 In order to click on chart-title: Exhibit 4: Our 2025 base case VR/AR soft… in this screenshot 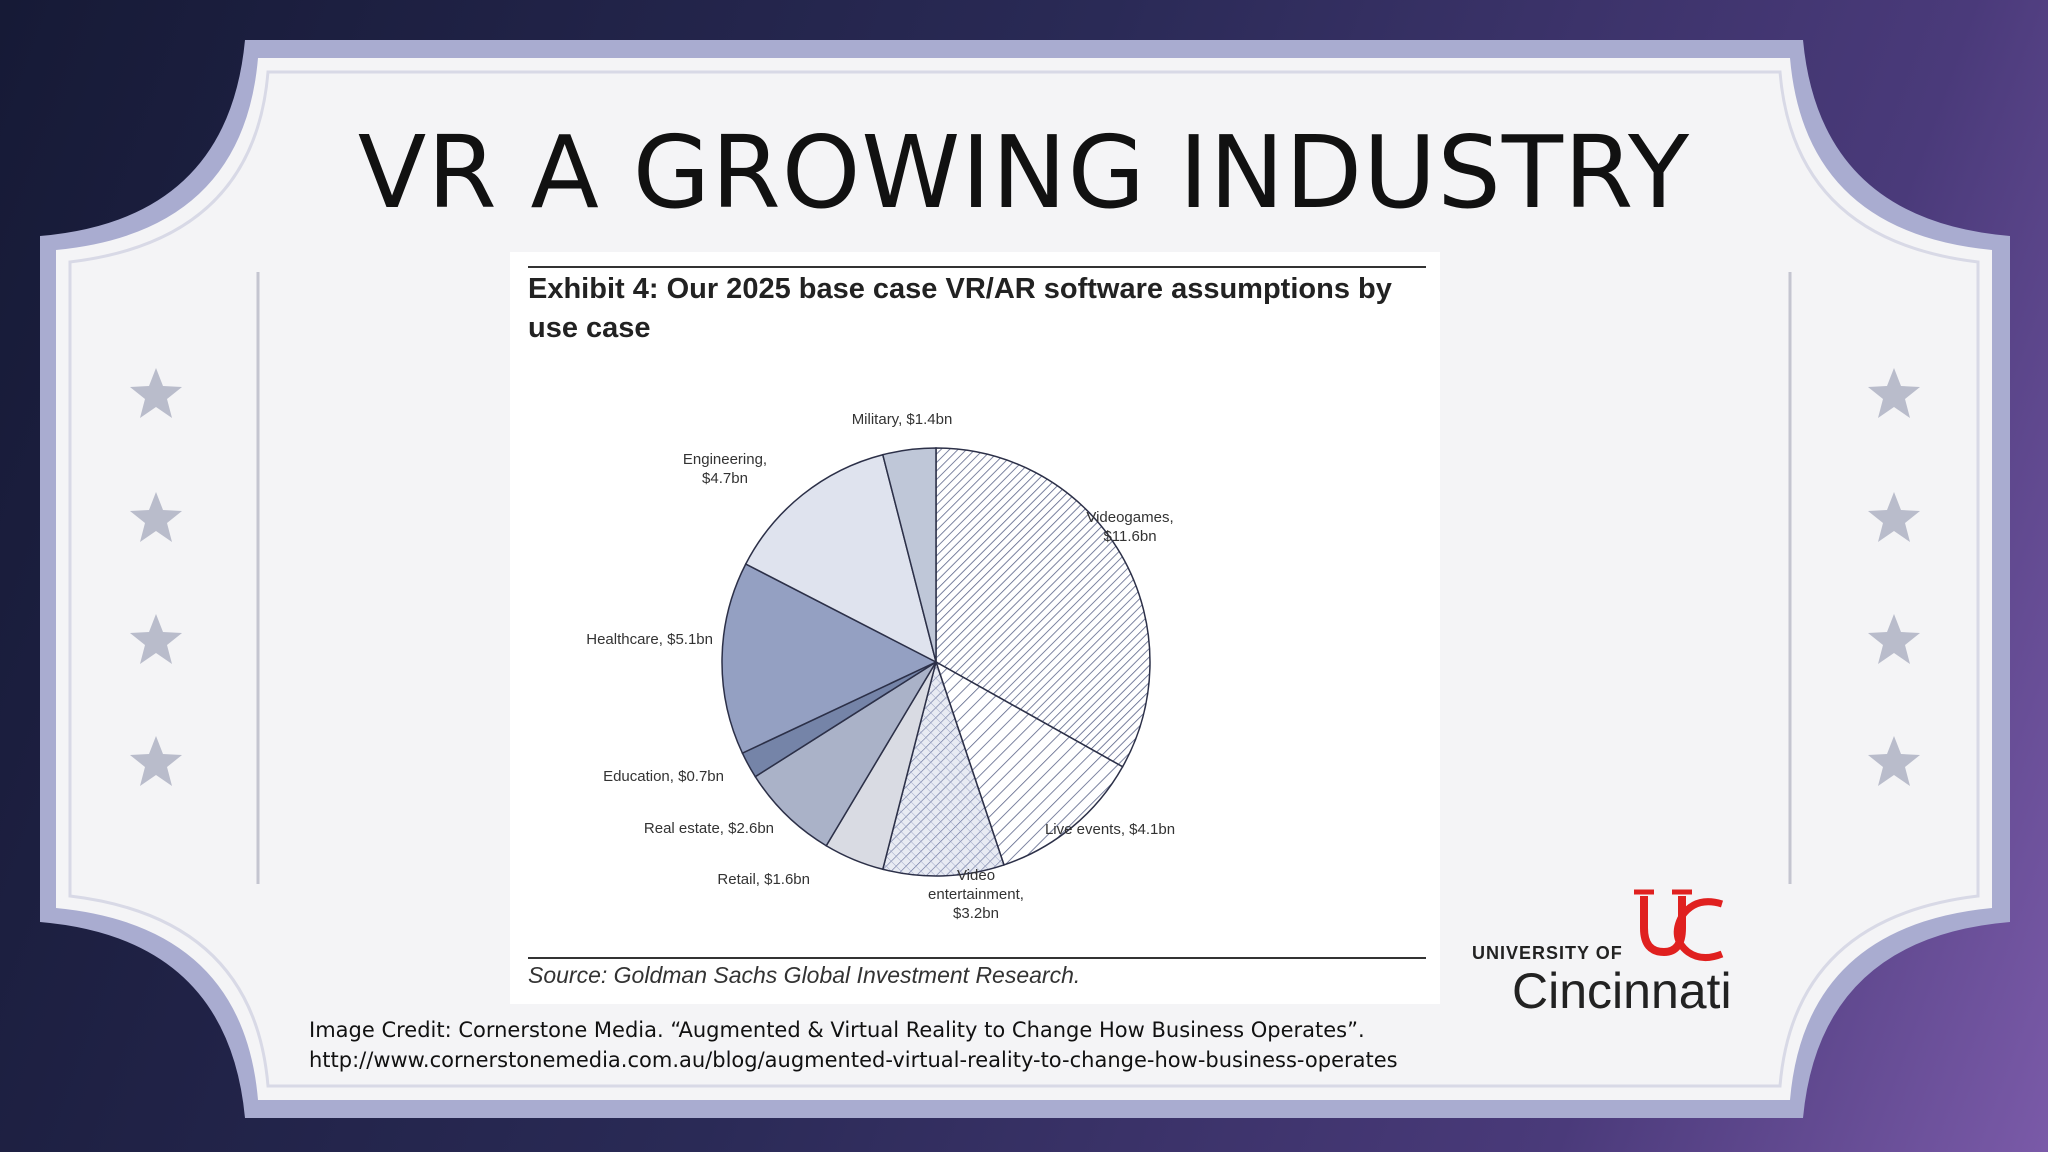, I will do `click(960, 308)`.